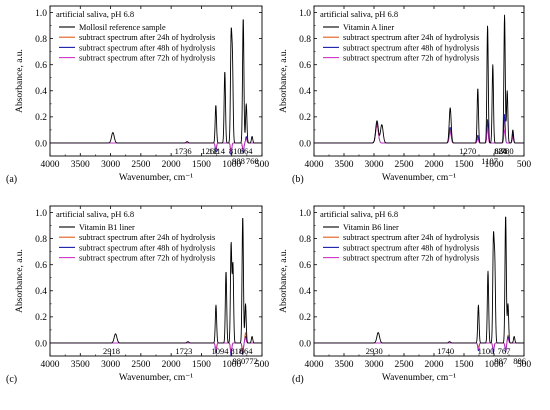 This screenshot has width=550, height=410. Describe the element at coordinates (519, 361) in the screenshot. I see `peak-label: 806` at that location.